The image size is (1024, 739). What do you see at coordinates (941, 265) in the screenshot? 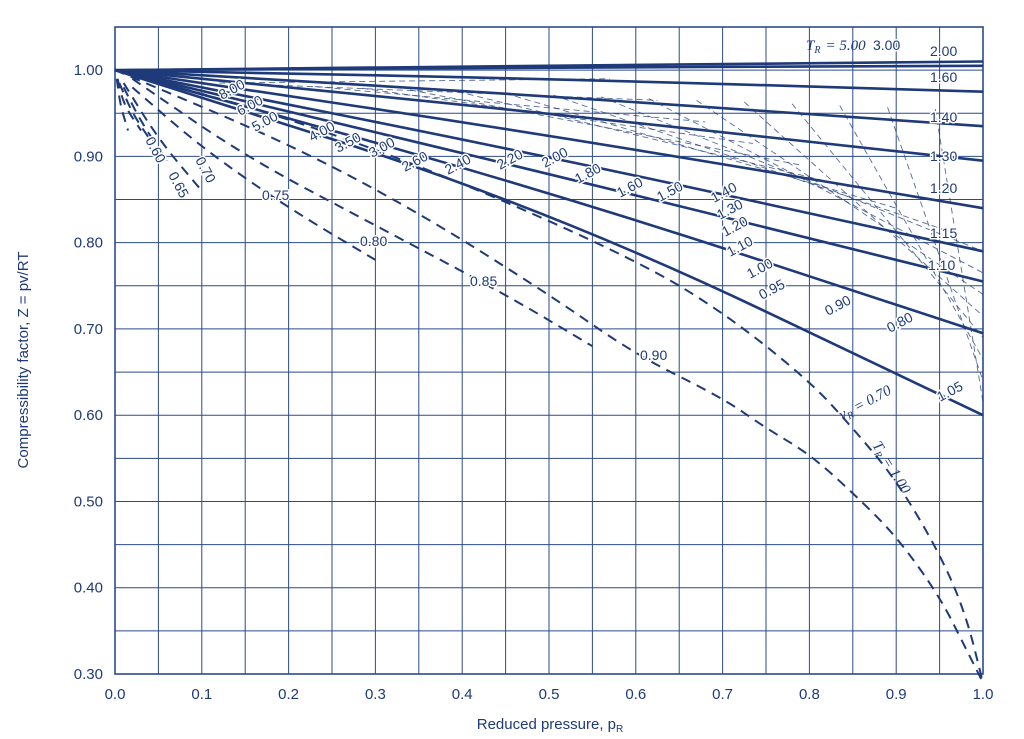
I see `curve-value-label: 1.10` at bounding box center [941, 265].